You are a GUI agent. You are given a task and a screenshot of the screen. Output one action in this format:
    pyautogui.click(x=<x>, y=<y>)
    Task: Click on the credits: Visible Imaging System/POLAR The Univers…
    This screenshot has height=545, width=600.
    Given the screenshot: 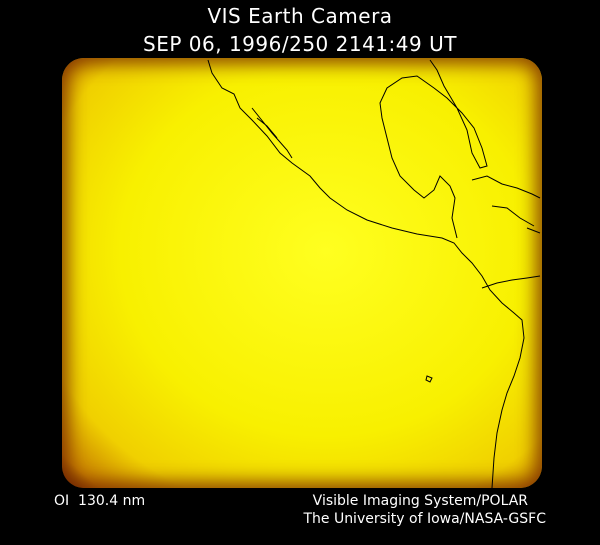 What is the action you would take?
    pyautogui.click(x=424, y=510)
    